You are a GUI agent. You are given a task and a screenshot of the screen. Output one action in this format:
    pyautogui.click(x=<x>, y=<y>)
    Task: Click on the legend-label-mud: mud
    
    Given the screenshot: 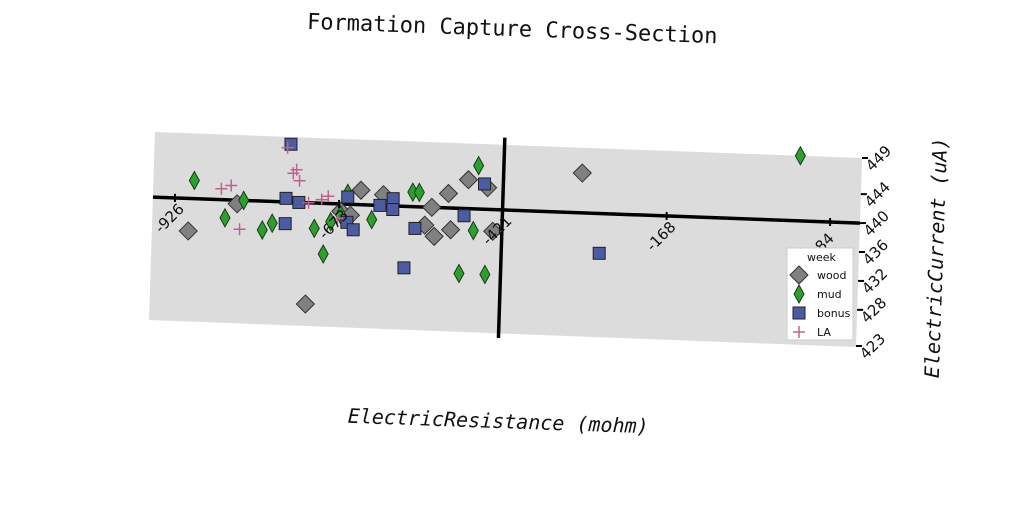 What is the action you would take?
    pyautogui.click(x=829, y=294)
    